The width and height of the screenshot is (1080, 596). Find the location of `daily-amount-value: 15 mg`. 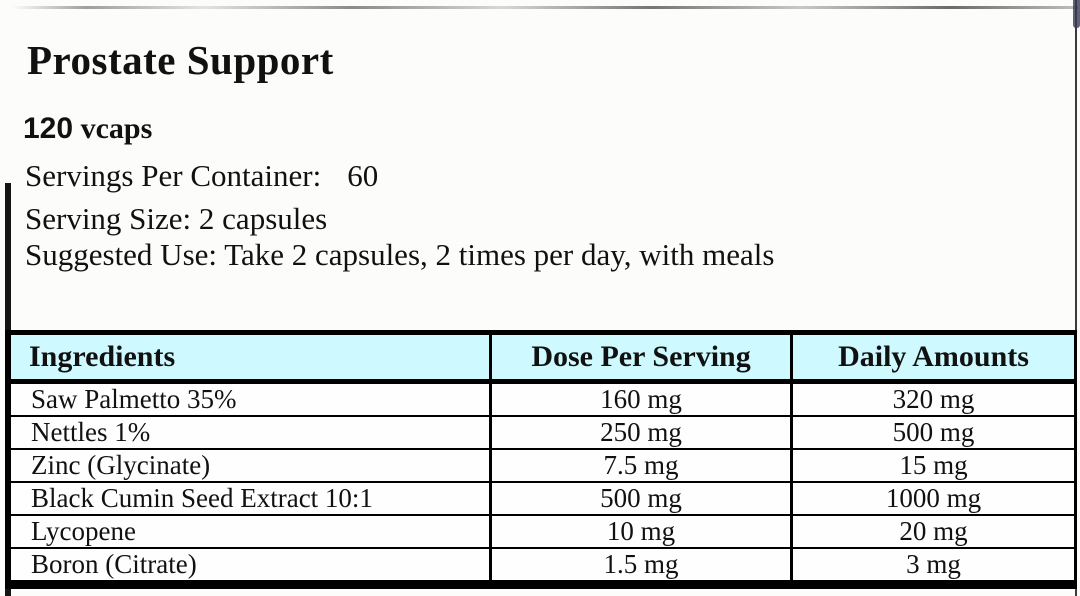

daily-amount-value: 15 mg is located at coordinates (933, 465).